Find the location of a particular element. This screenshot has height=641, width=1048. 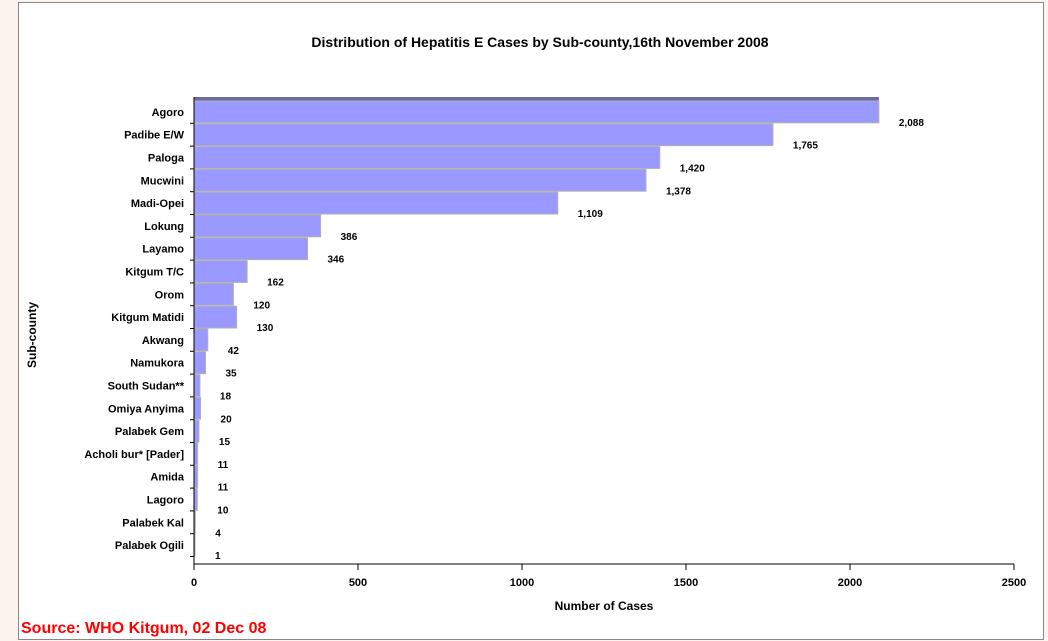

source-note: Source: WHO Kitgum, 02 Dec 08 is located at coordinates (144, 628).